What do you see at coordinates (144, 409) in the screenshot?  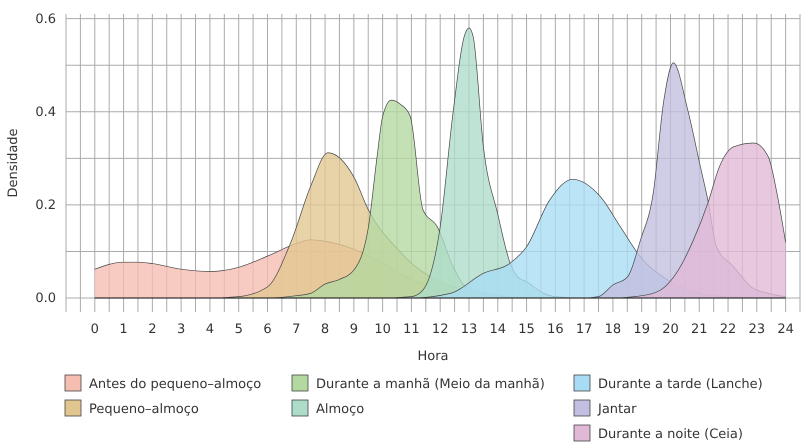 I see `legend-label: Pequeno–almoço` at bounding box center [144, 409].